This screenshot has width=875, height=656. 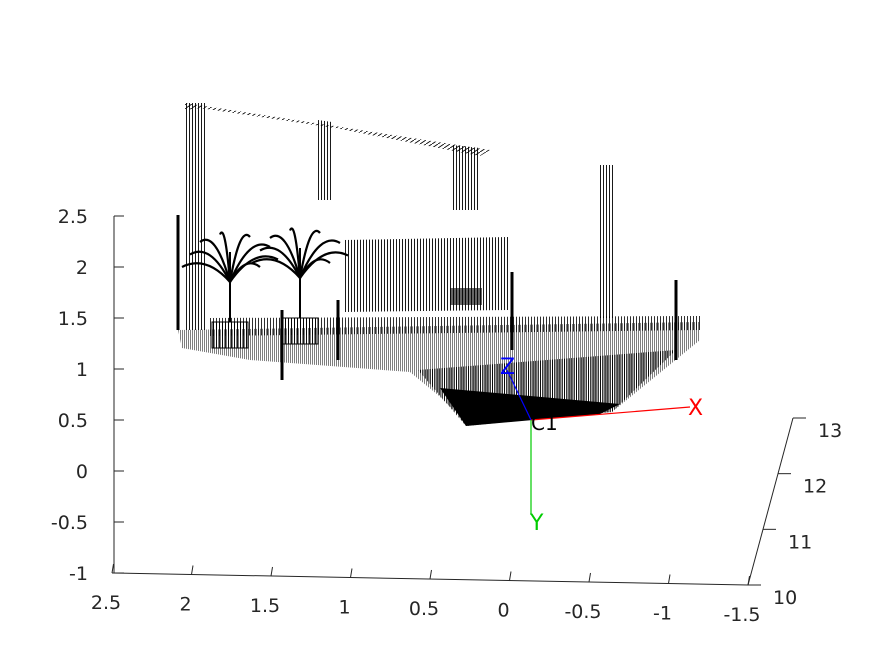 What do you see at coordinates (519, 395) in the screenshot?
I see `camera-z-axis` at bounding box center [519, 395].